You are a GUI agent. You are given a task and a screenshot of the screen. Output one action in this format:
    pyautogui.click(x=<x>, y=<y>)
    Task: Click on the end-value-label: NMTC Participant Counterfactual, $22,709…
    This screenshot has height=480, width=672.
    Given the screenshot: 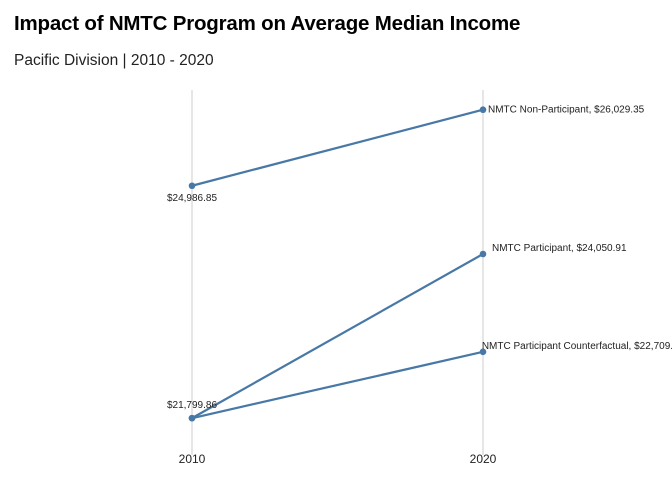 What is the action you would take?
    pyautogui.click(x=577, y=346)
    